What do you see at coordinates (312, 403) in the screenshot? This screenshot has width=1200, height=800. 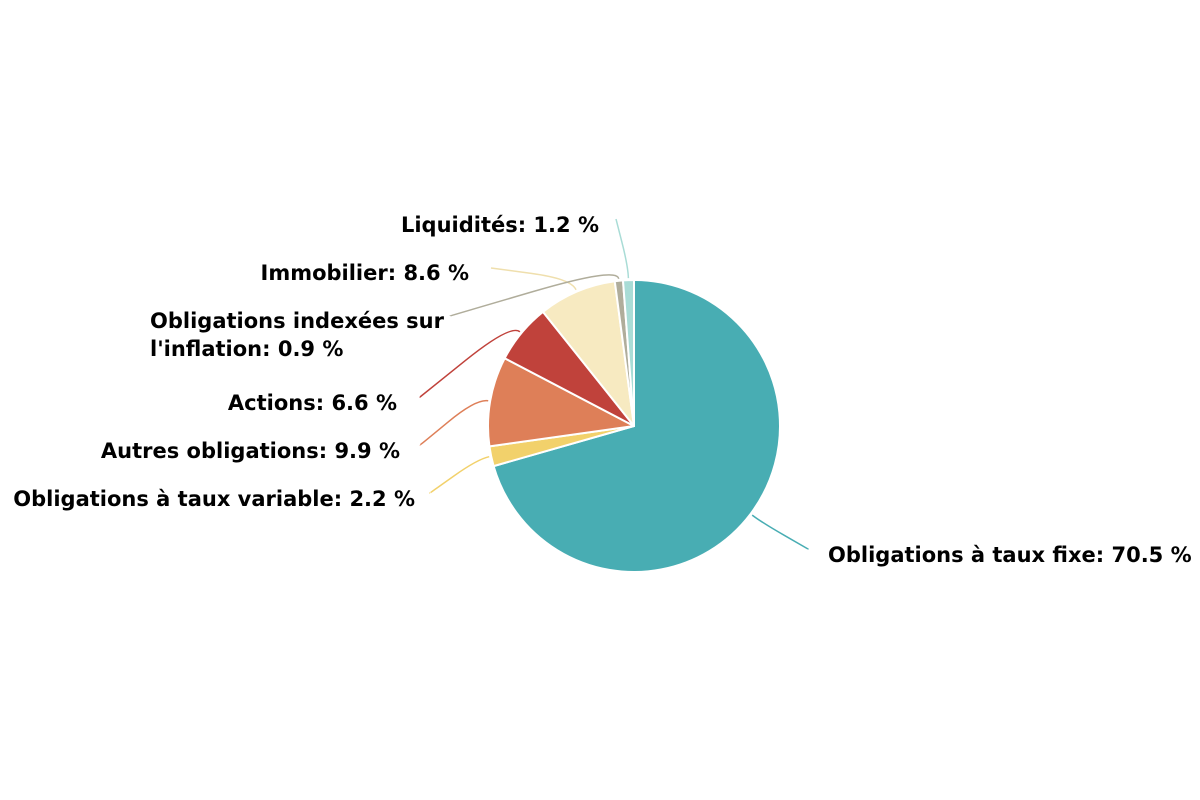 I see `label-actions: Actions: 6.6 %` at bounding box center [312, 403].